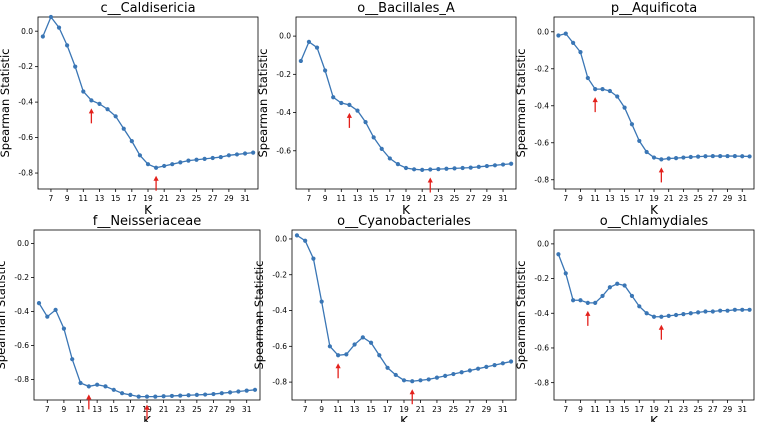 The height and width of the screenshot is (422, 768). I want to click on x-tick-label: 25, so click(698, 198).